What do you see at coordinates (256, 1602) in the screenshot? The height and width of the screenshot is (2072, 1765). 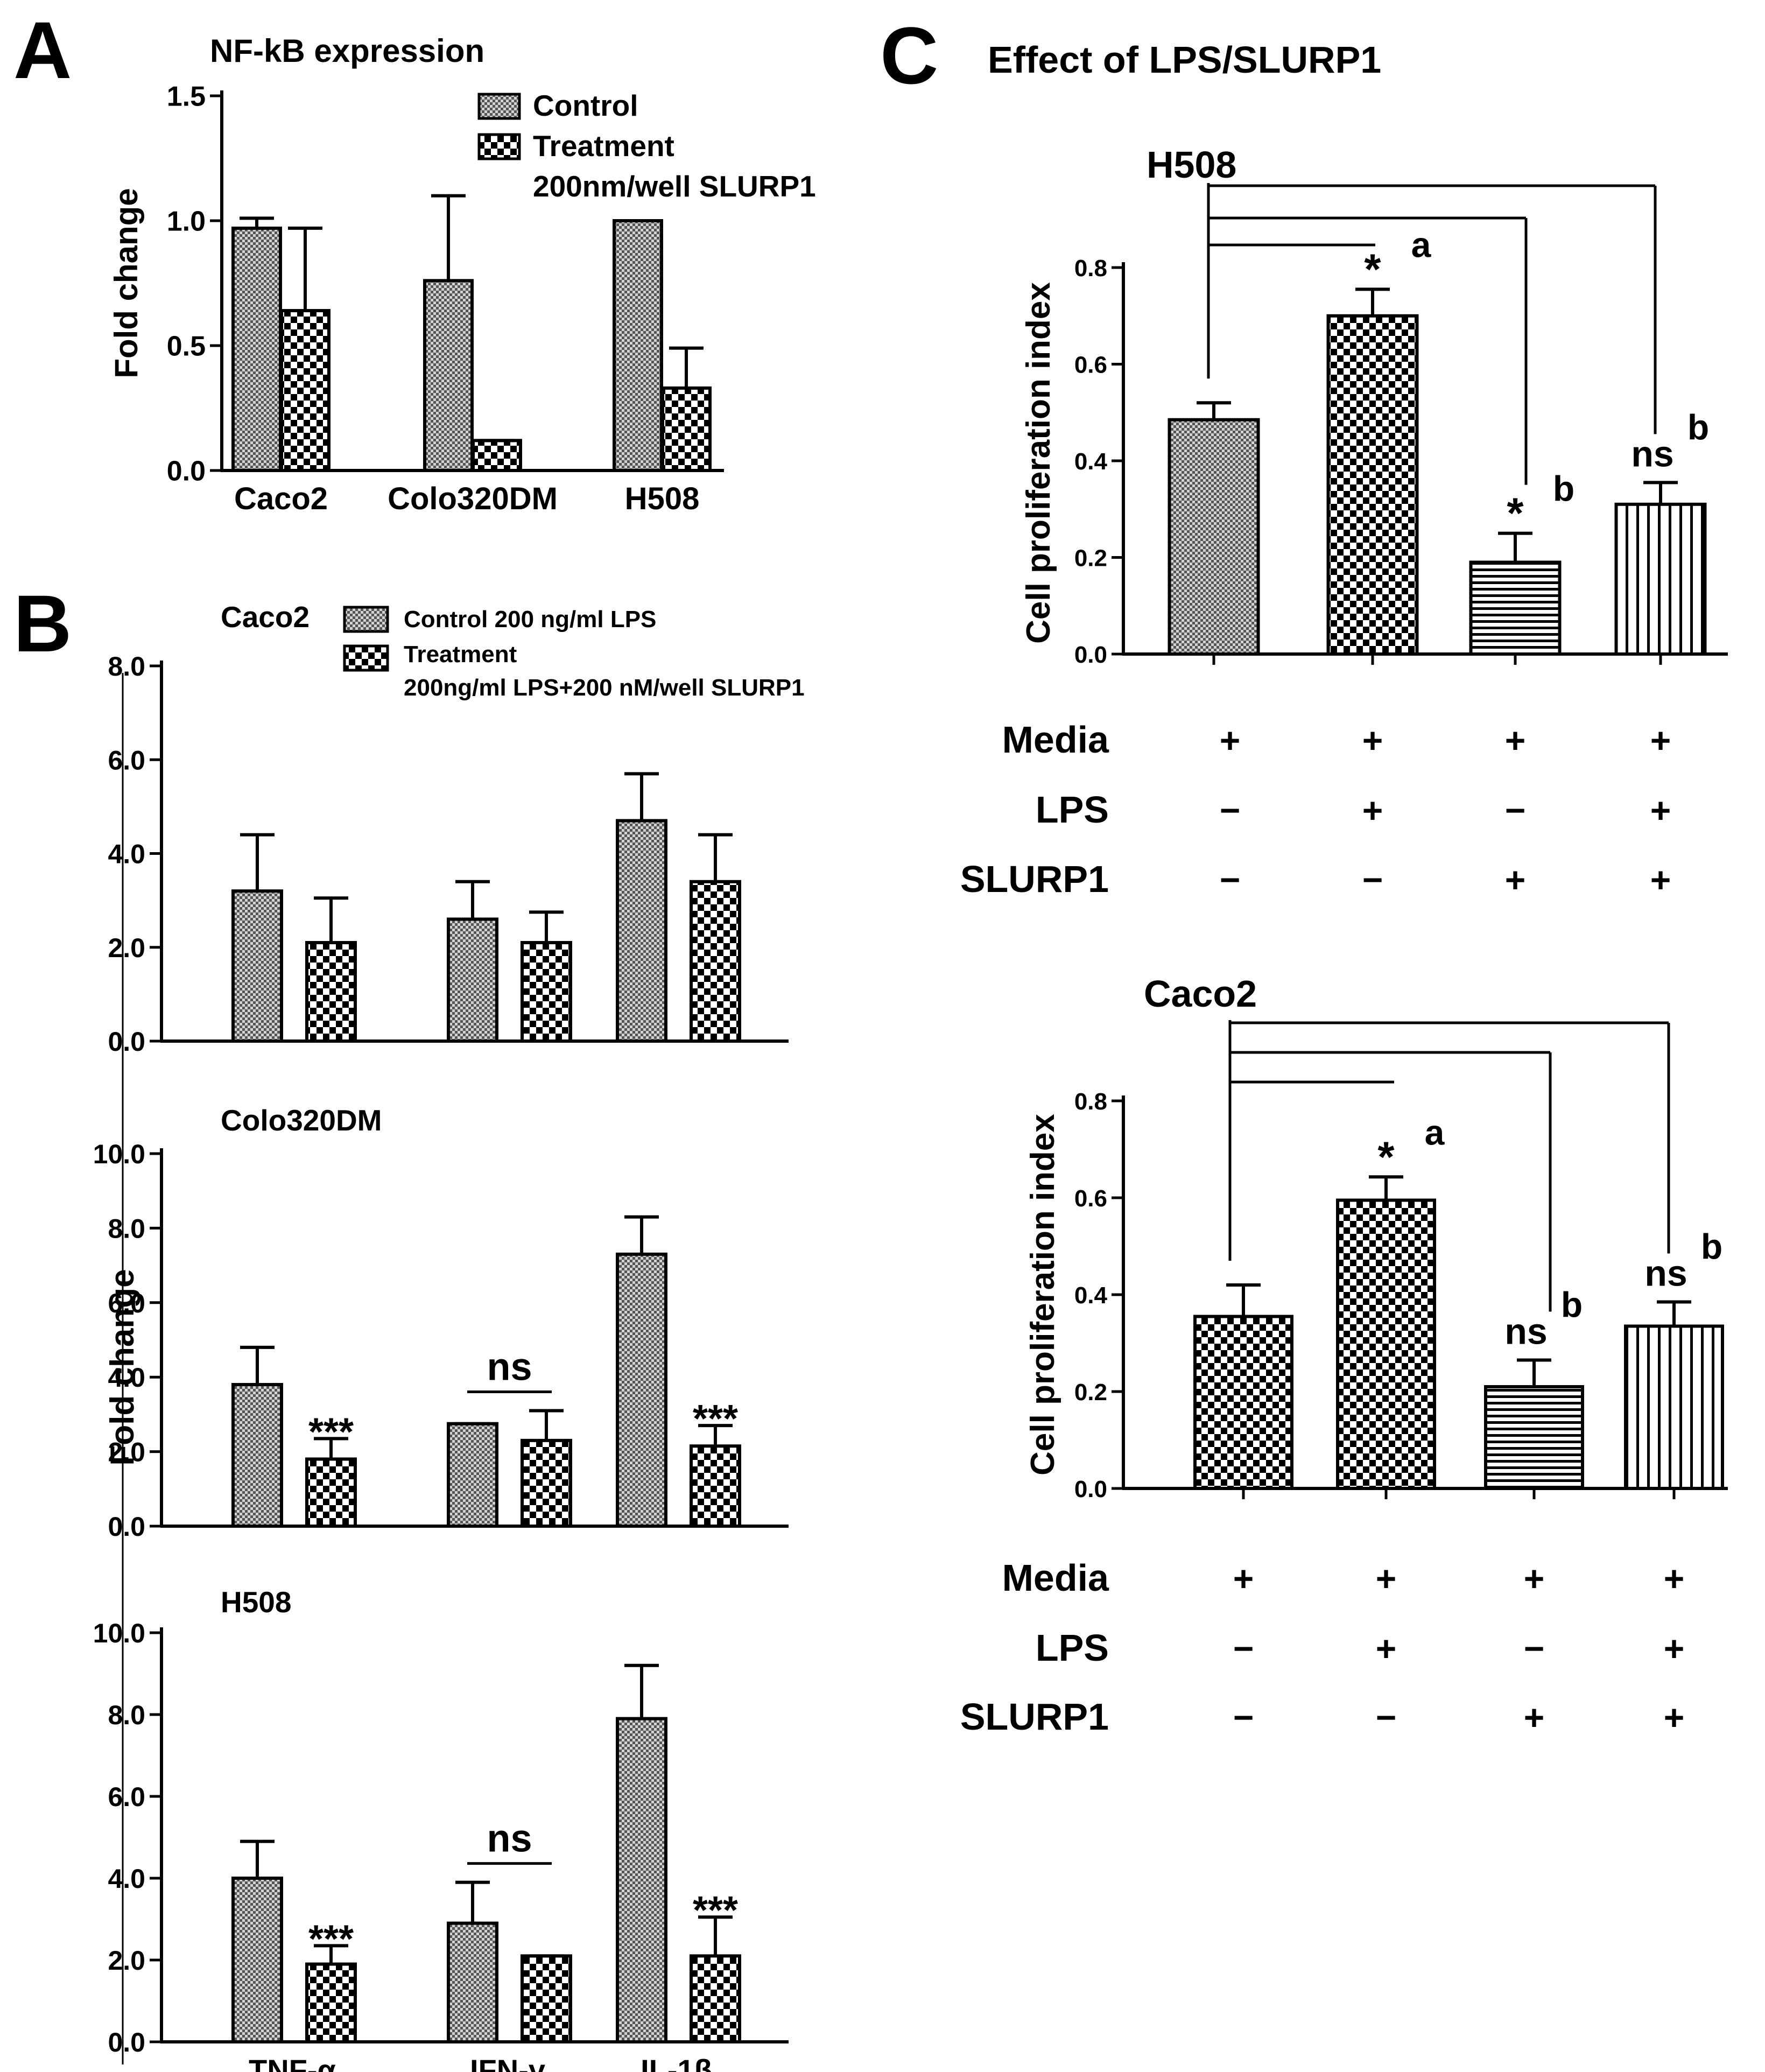 I see `chart-b3-title: H508` at bounding box center [256, 1602].